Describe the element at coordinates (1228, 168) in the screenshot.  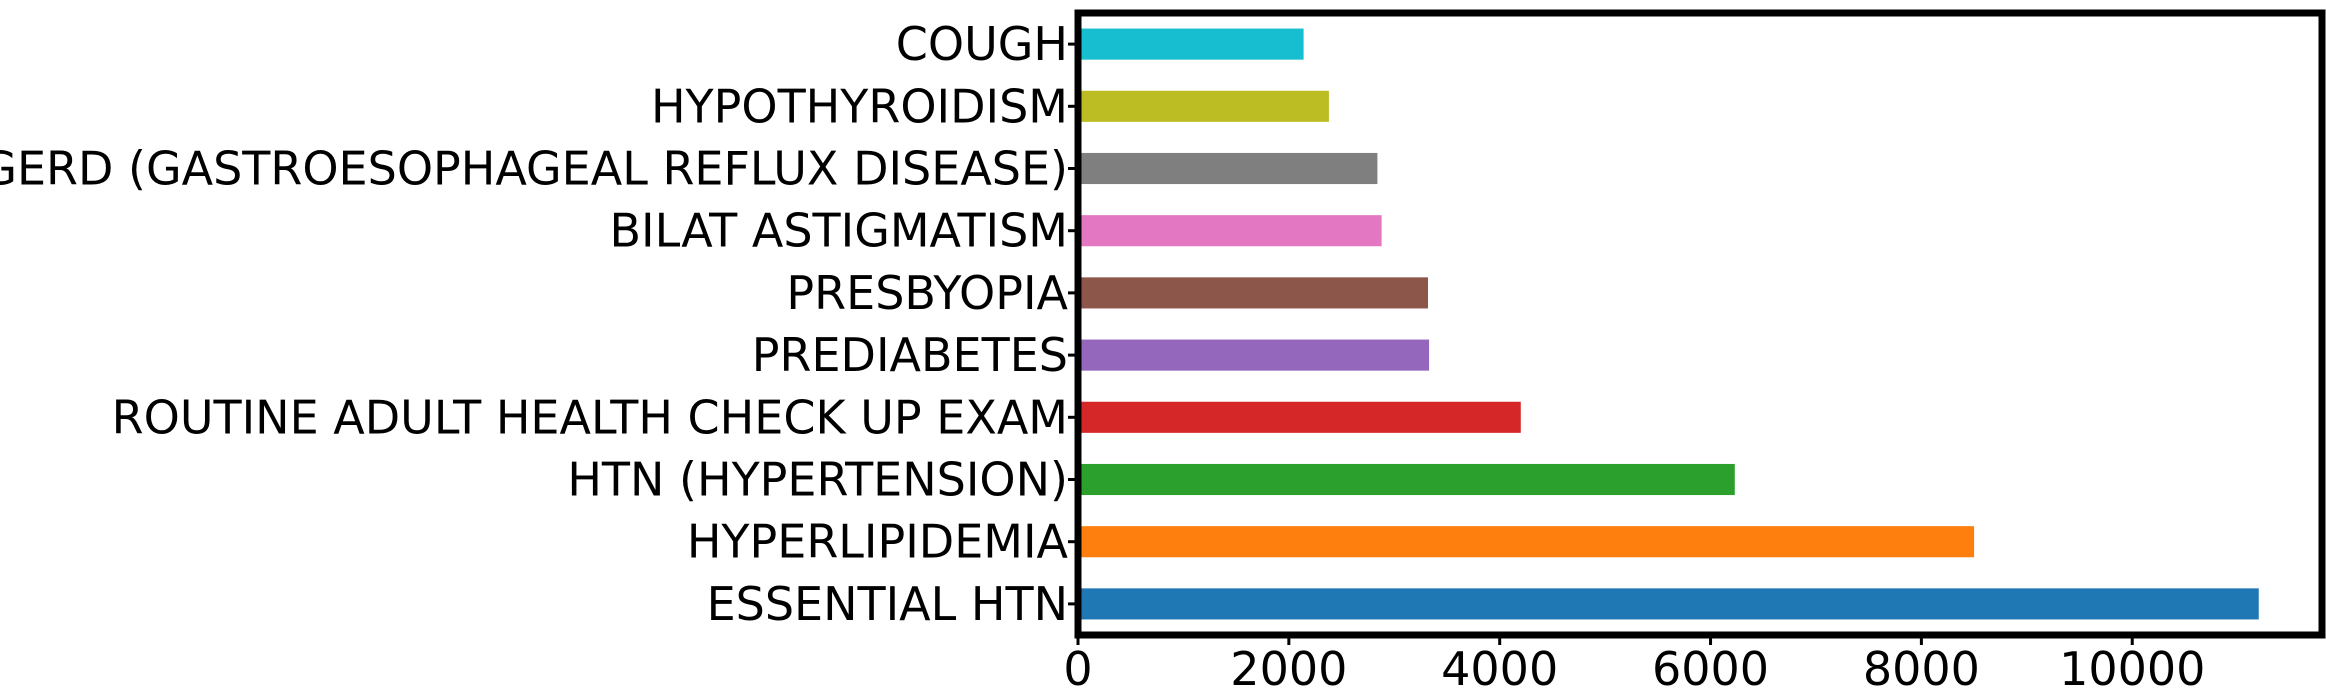
I see `bar-gerd-gastroesophageal-reflux-disease` at that location.